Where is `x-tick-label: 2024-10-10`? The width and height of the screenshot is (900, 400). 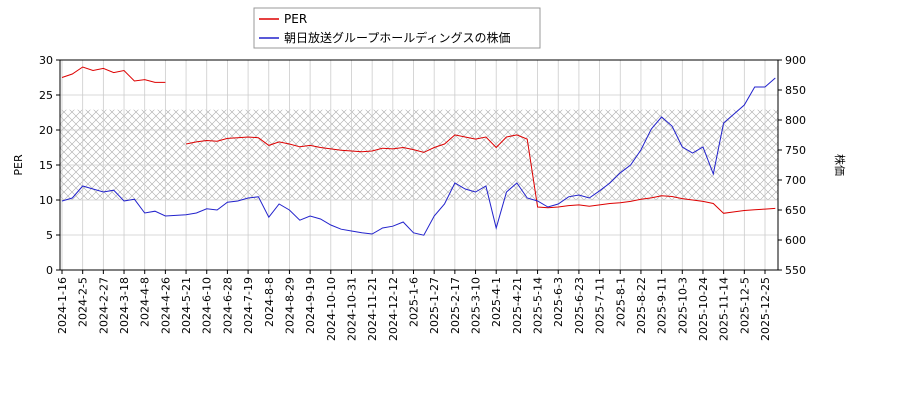
x-tick-label: 2024-10-10 is located at coordinates (331, 309).